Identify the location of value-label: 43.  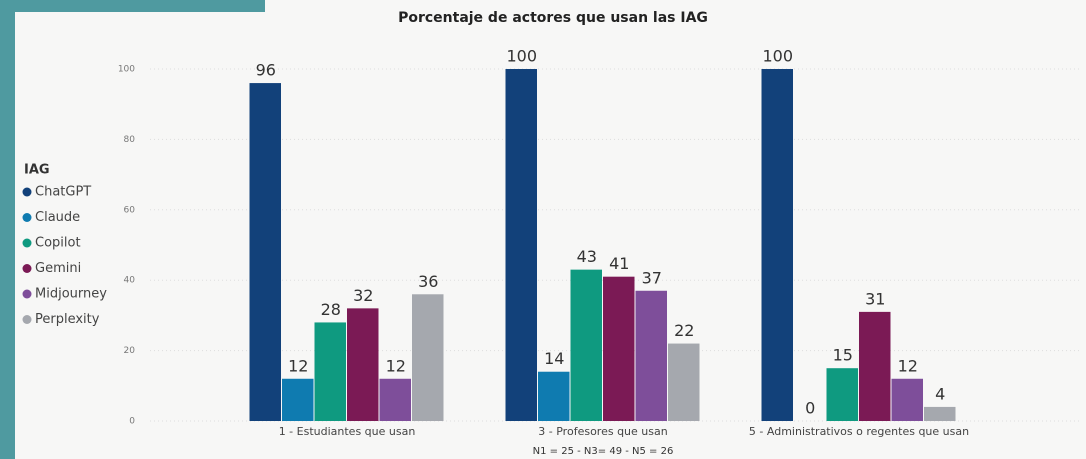
(587, 256).